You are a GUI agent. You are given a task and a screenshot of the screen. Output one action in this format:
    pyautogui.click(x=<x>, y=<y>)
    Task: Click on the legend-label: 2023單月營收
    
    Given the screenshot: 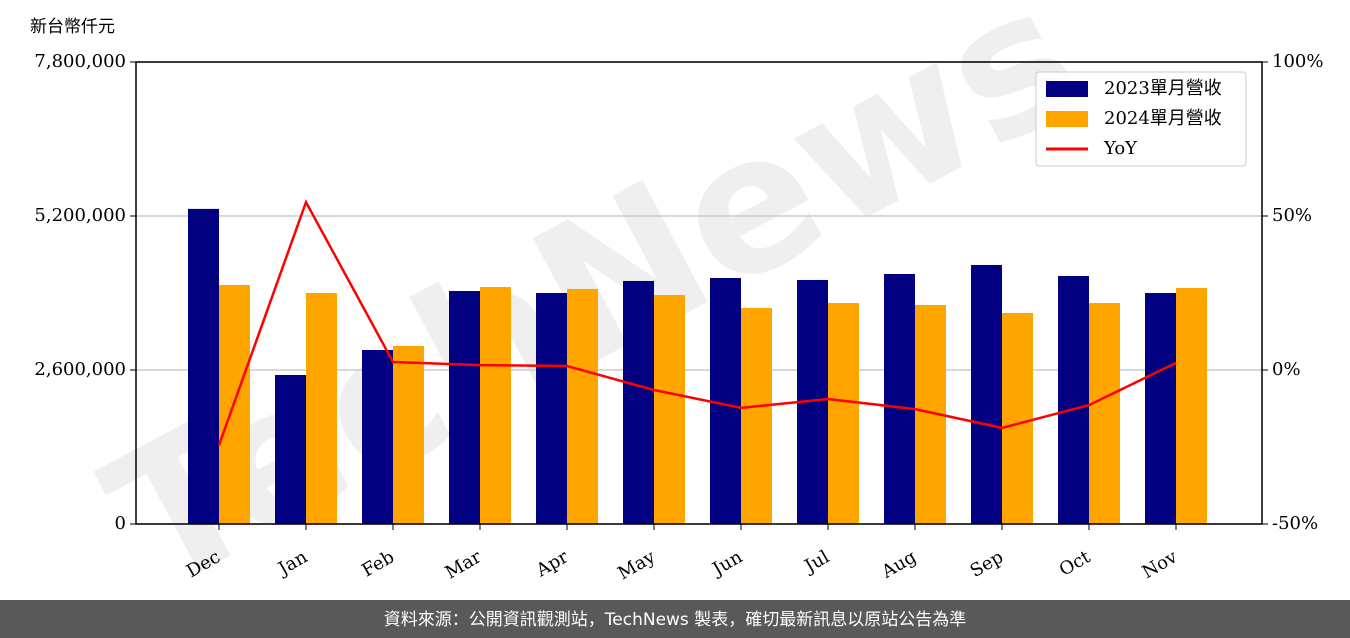 What is the action you would take?
    pyautogui.click(x=1163, y=88)
    